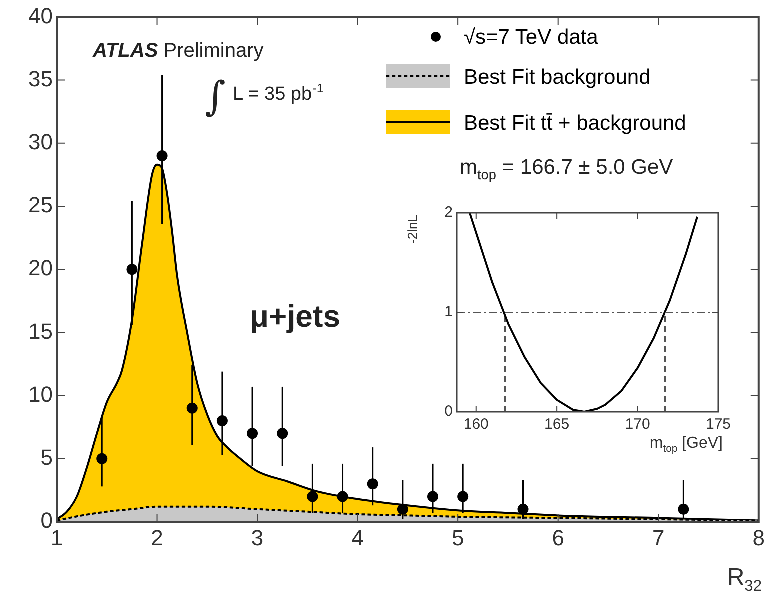 This screenshot has height=602, width=769. Describe the element at coordinates (637, 425) in the screenshot. I see `x-tick-label: 170` at that location.